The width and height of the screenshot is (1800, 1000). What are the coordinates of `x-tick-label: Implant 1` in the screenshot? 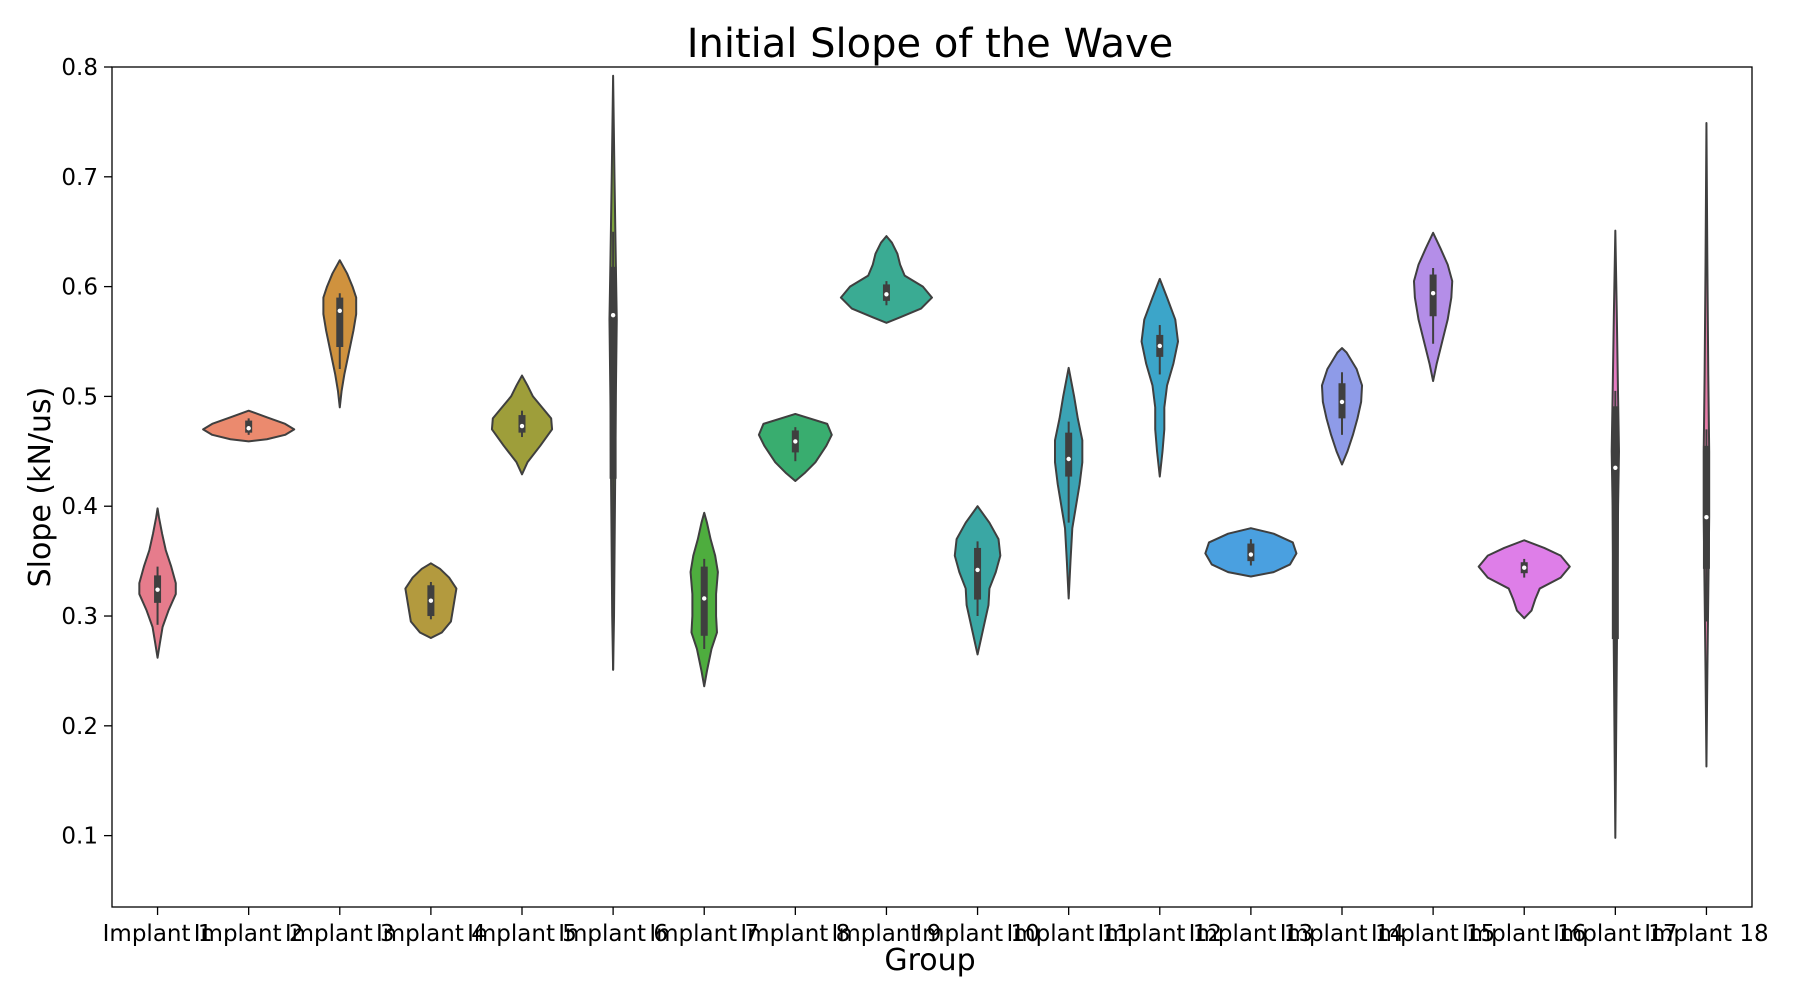 It's located at (158, 934).